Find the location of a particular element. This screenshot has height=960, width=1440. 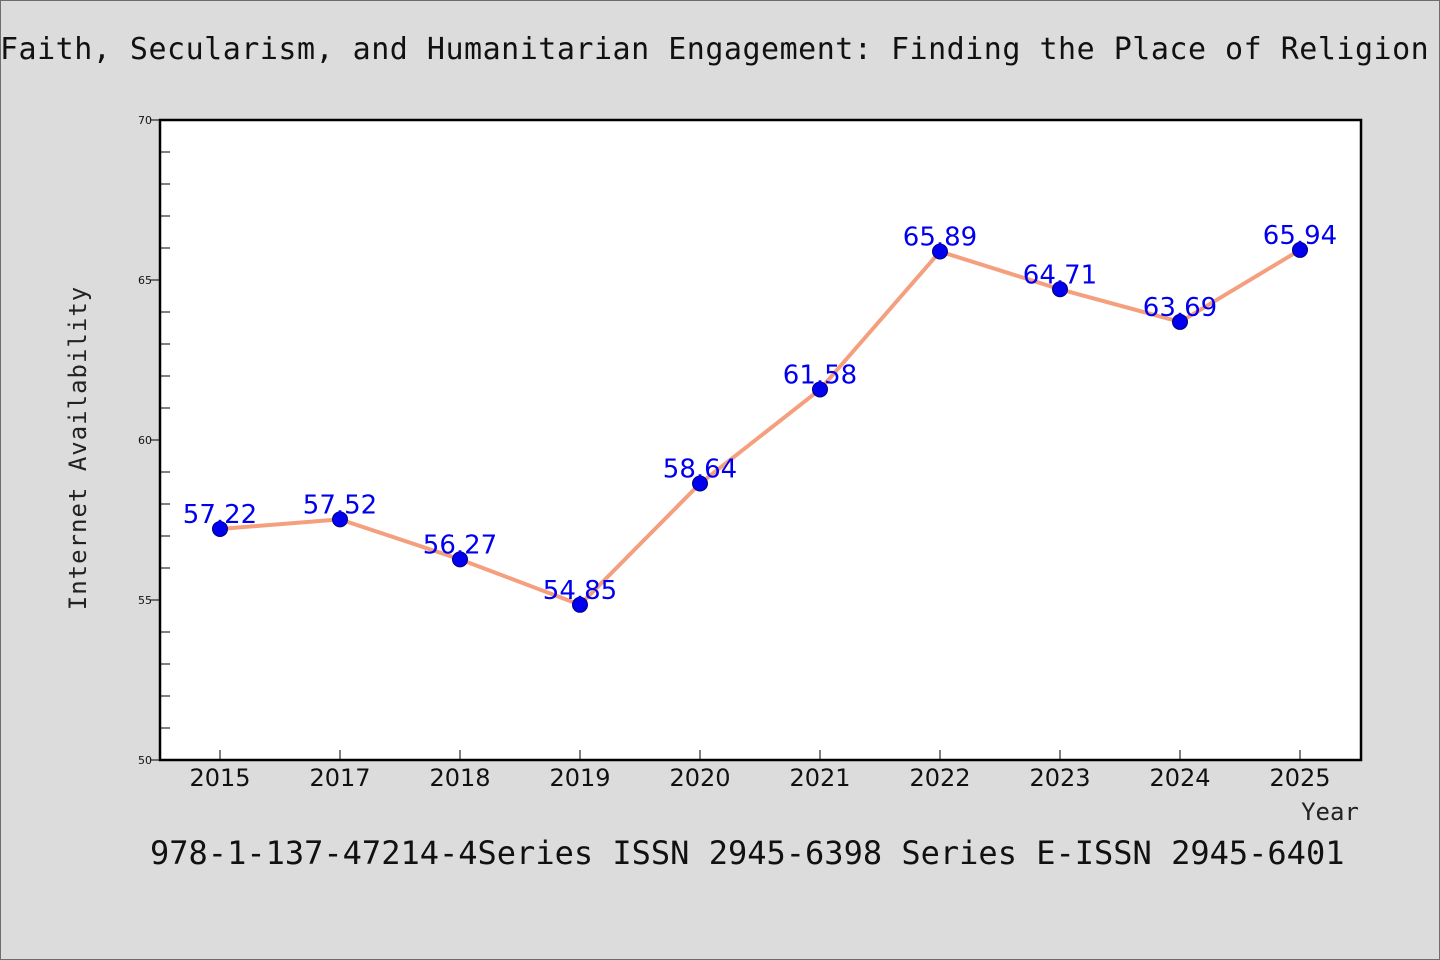

y-tick-label: 55 is located at coordinates (145, 600).